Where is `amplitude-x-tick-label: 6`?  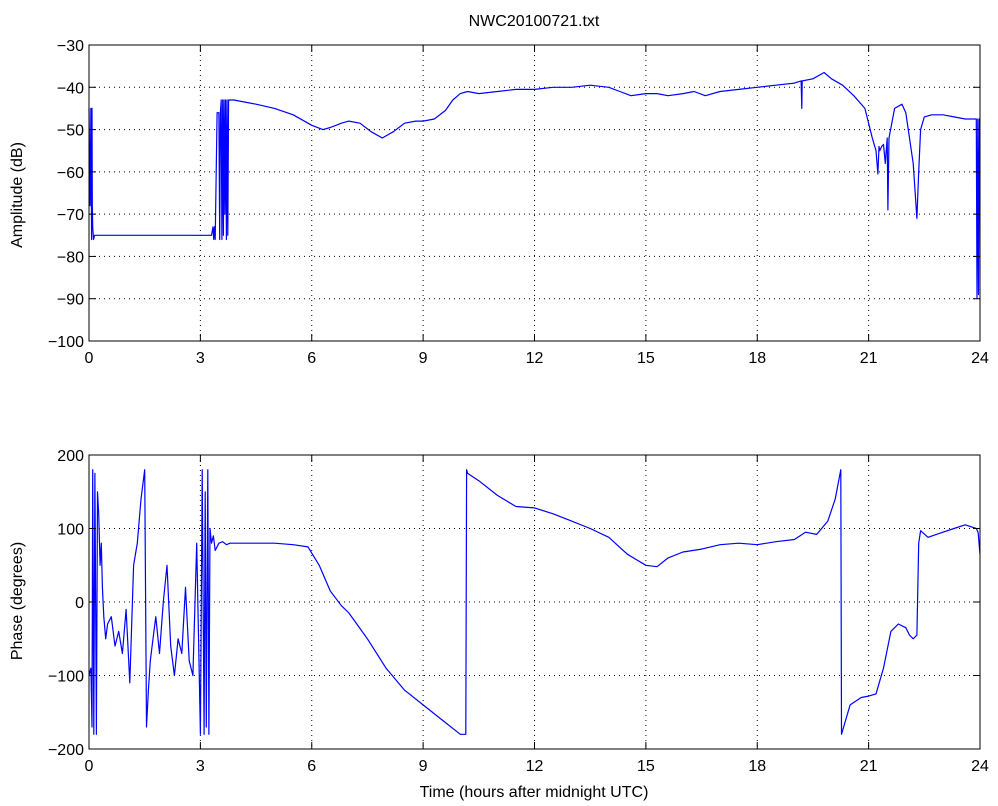 amplitude-x-tick-label: 6 is located at coordinates (311, 358).